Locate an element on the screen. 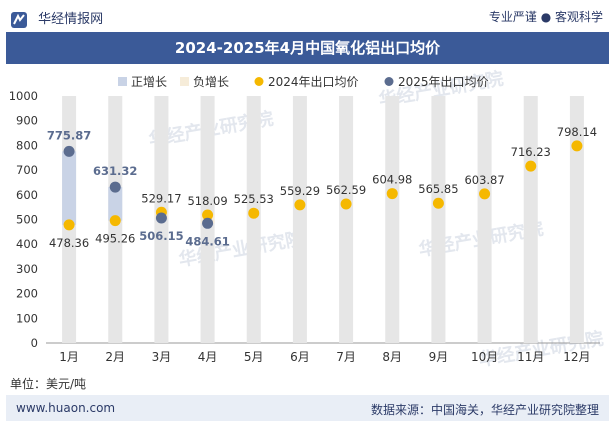 The width and height of the screenshot is (615, 427). data-label-2025: 506.15 is located at coordinates (161, 236).